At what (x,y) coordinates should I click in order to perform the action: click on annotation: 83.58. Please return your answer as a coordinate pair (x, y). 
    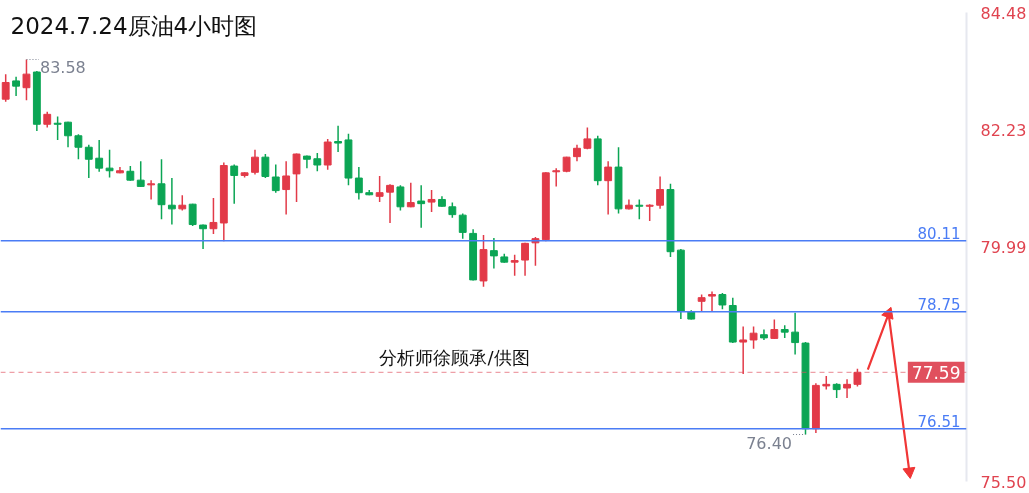
    Looking at the image, I should click on (62, 67).